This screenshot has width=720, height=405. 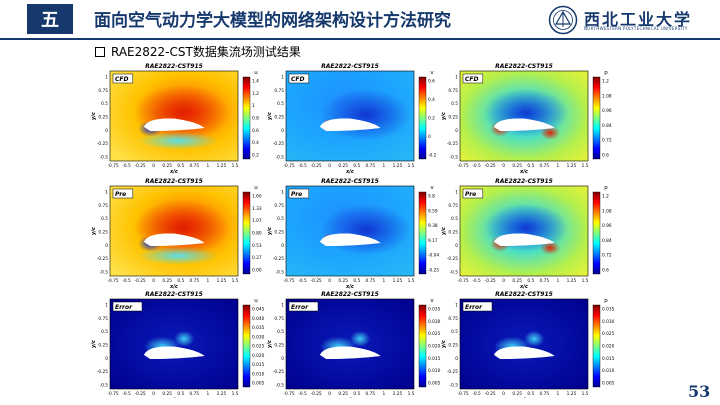 What do you see at coordinates (50, 19) in the screenshot?
I see `section-number-badge: 五` at bounding box center [50, 19].